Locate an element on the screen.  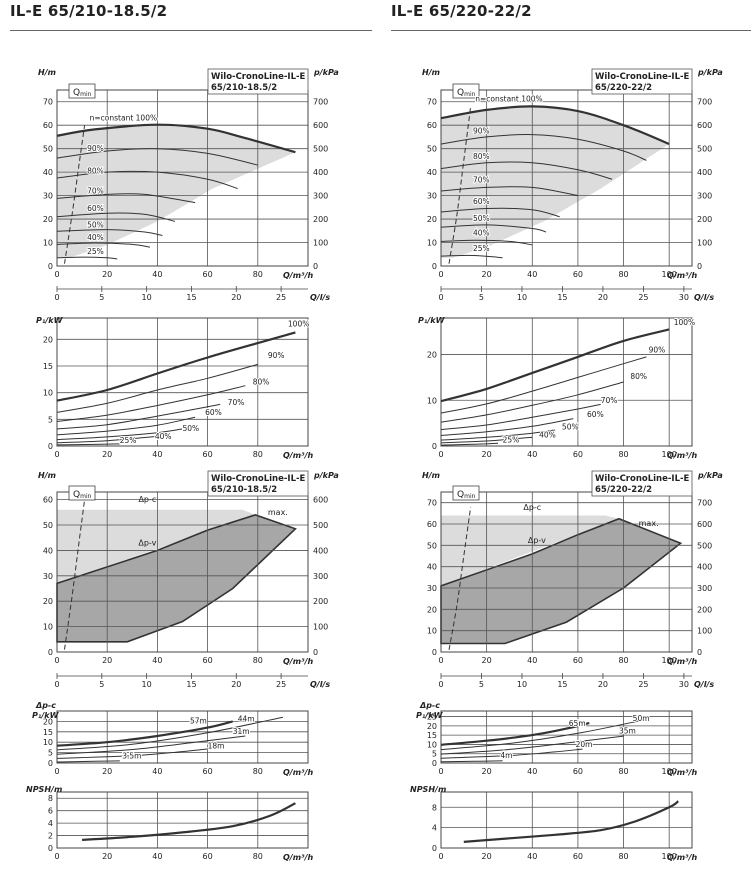
curve-label: 60% is located at coordinates (595, 414).